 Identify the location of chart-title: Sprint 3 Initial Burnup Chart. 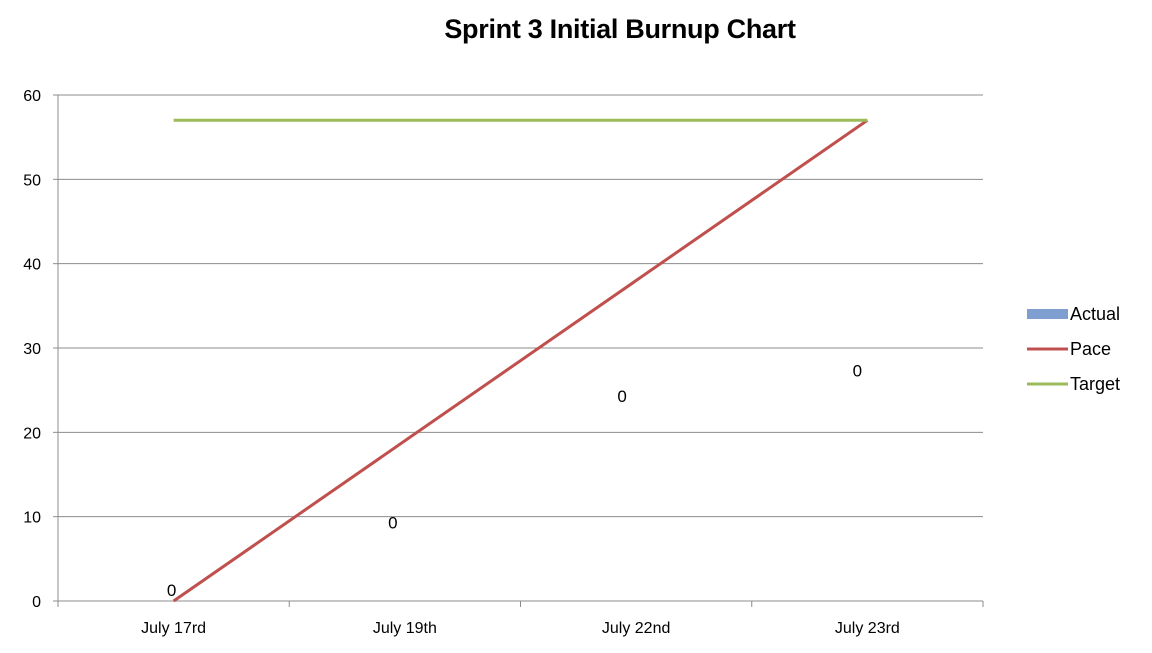
(620, 29).